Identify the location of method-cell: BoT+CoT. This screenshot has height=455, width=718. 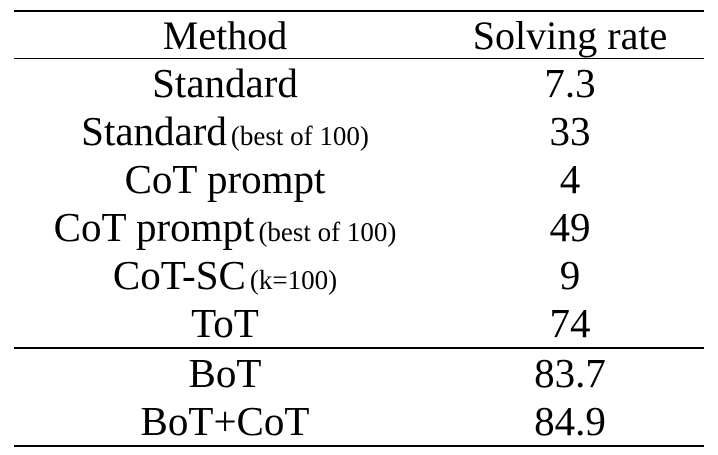
(225, 421).